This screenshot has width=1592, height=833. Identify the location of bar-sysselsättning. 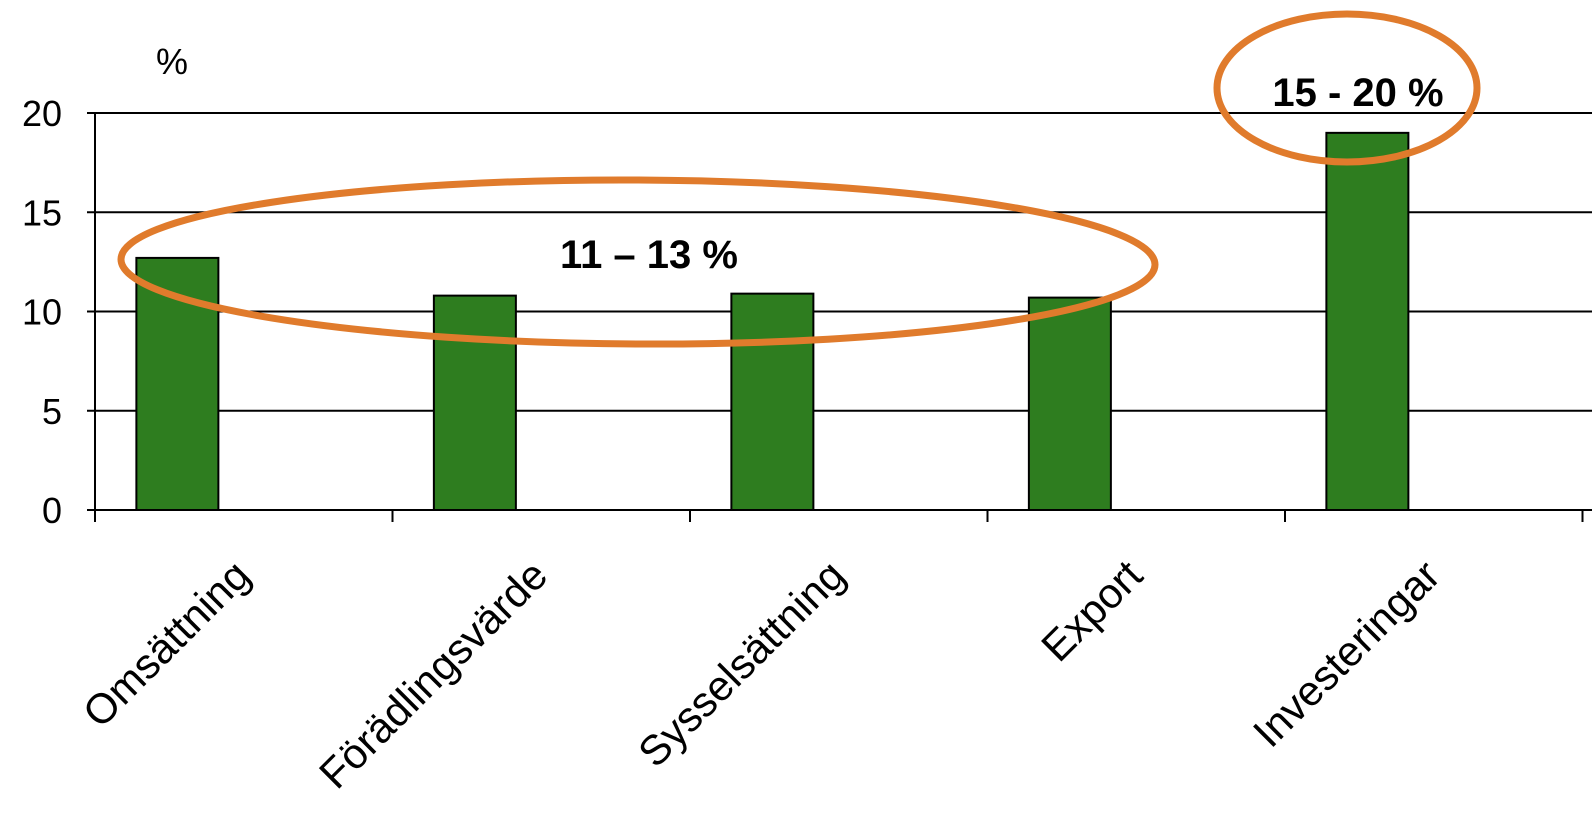
(772, 402).